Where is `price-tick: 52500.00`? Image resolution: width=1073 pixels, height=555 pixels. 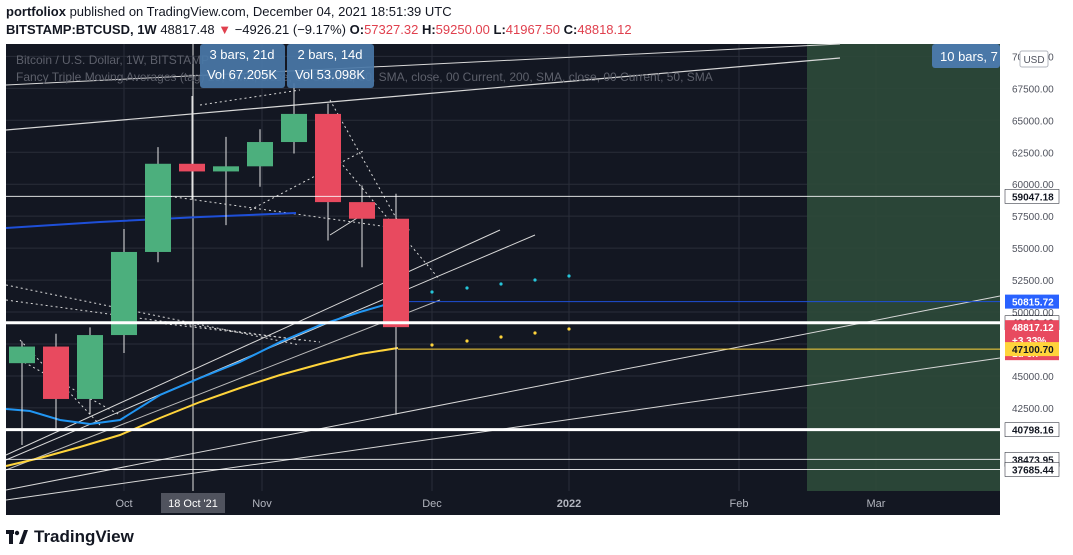 price-tick: 52500.00 is located at coordinates (1033, 281).